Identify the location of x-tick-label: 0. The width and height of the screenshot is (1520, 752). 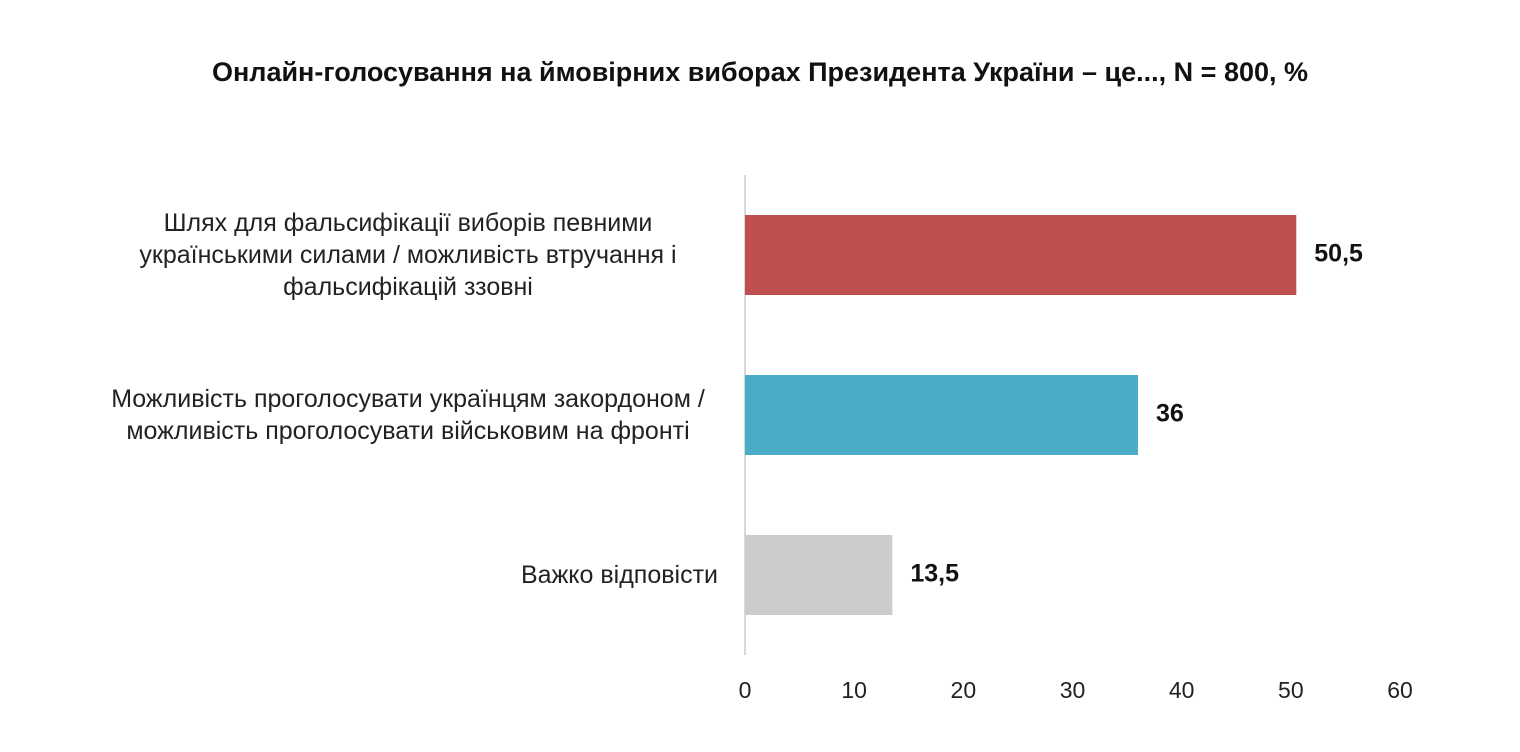
(745, 690).